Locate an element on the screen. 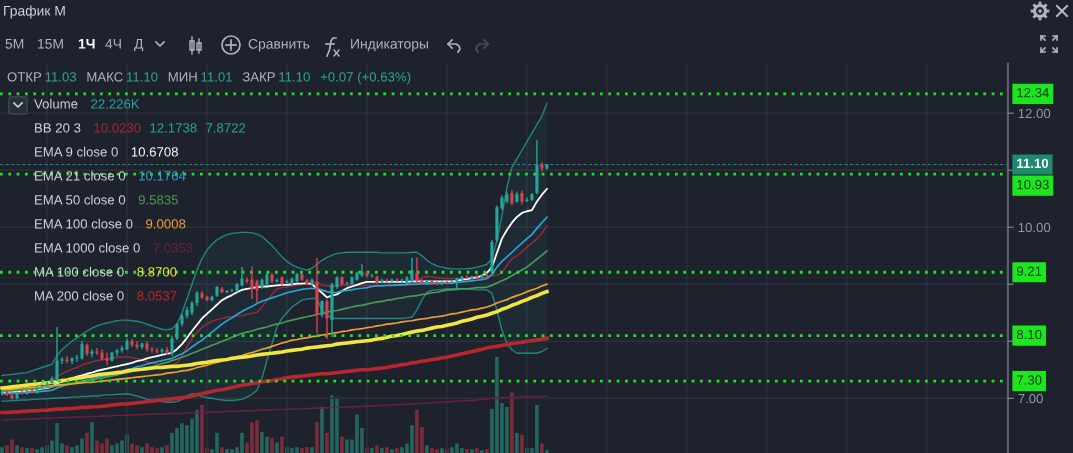  annotation: ОТКР is located at coordinates (24, 77).